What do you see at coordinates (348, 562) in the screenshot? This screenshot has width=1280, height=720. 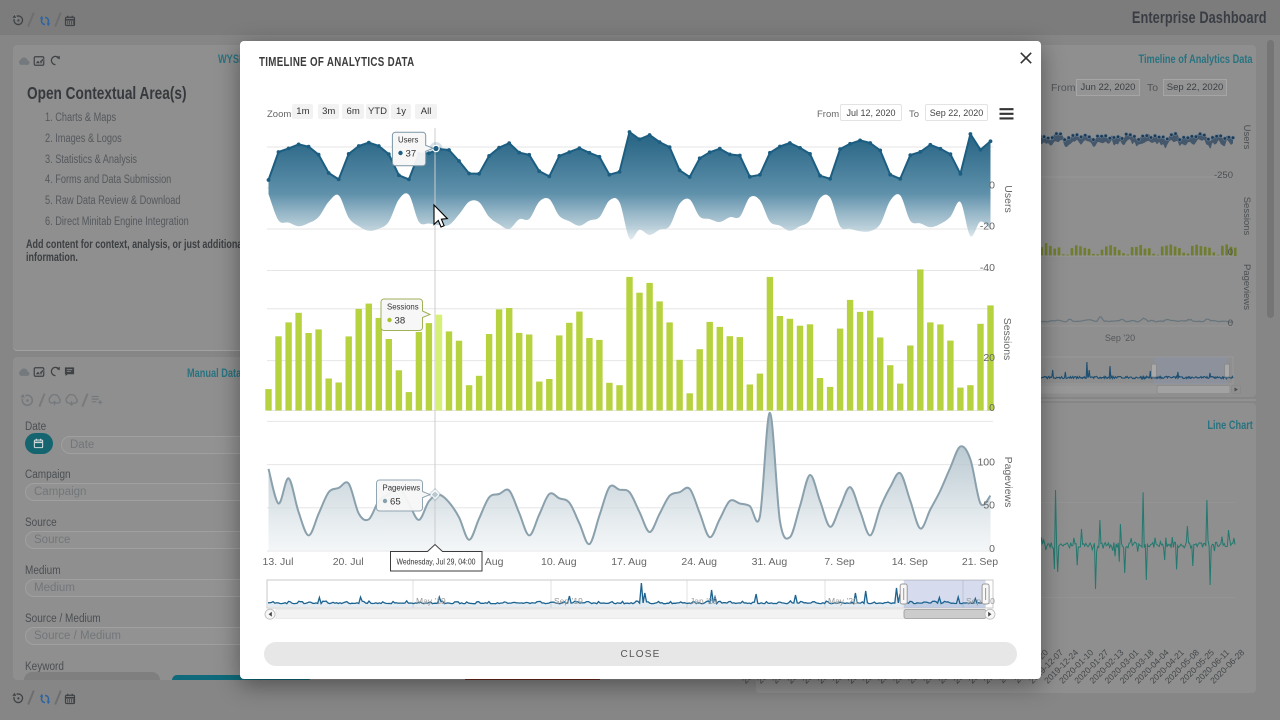 I see `svg-text: 20. Jul` at bounding box center [348, 562].